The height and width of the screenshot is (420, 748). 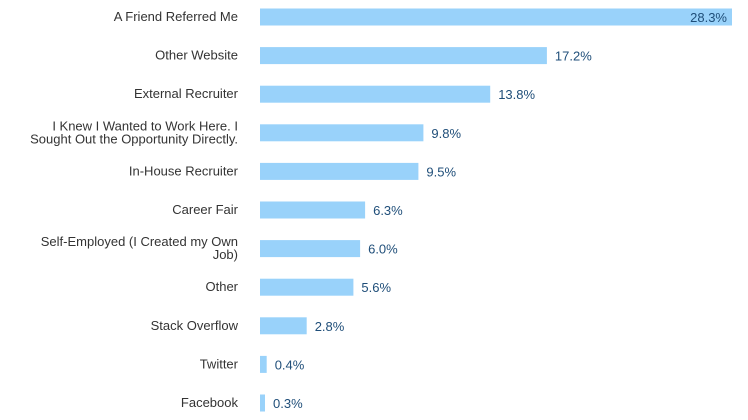 I want to click on value-label-external-recruiter: 13.8%, so click(x=516, y=94).